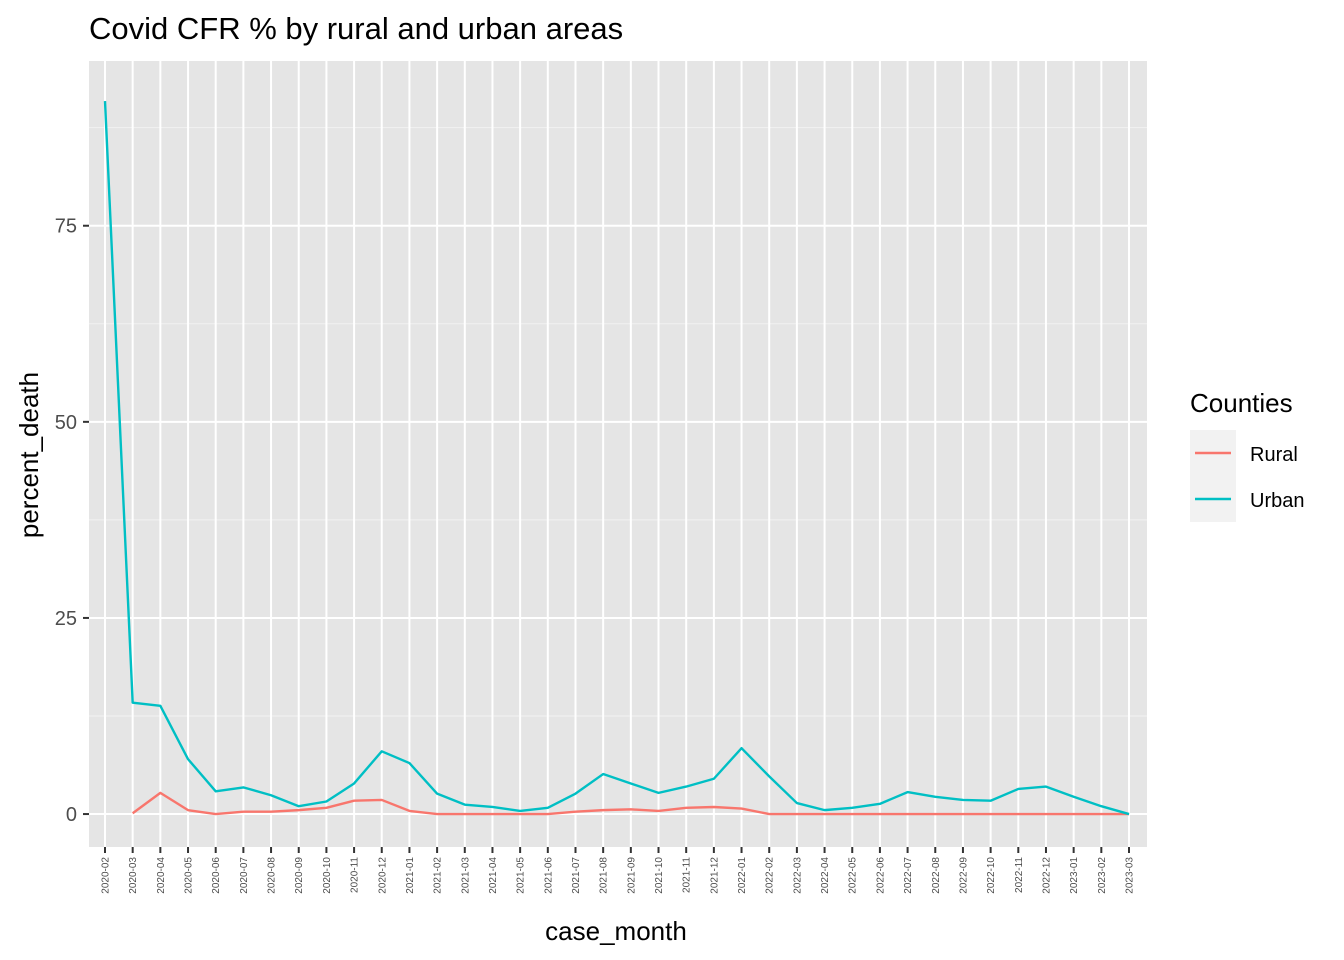 Image resolution: width=1344 pixels, height=960 pixels. Describe the element at coordinates (604, 875) in the screenshot. I see `x-tick-label: 2021-08` at that location.